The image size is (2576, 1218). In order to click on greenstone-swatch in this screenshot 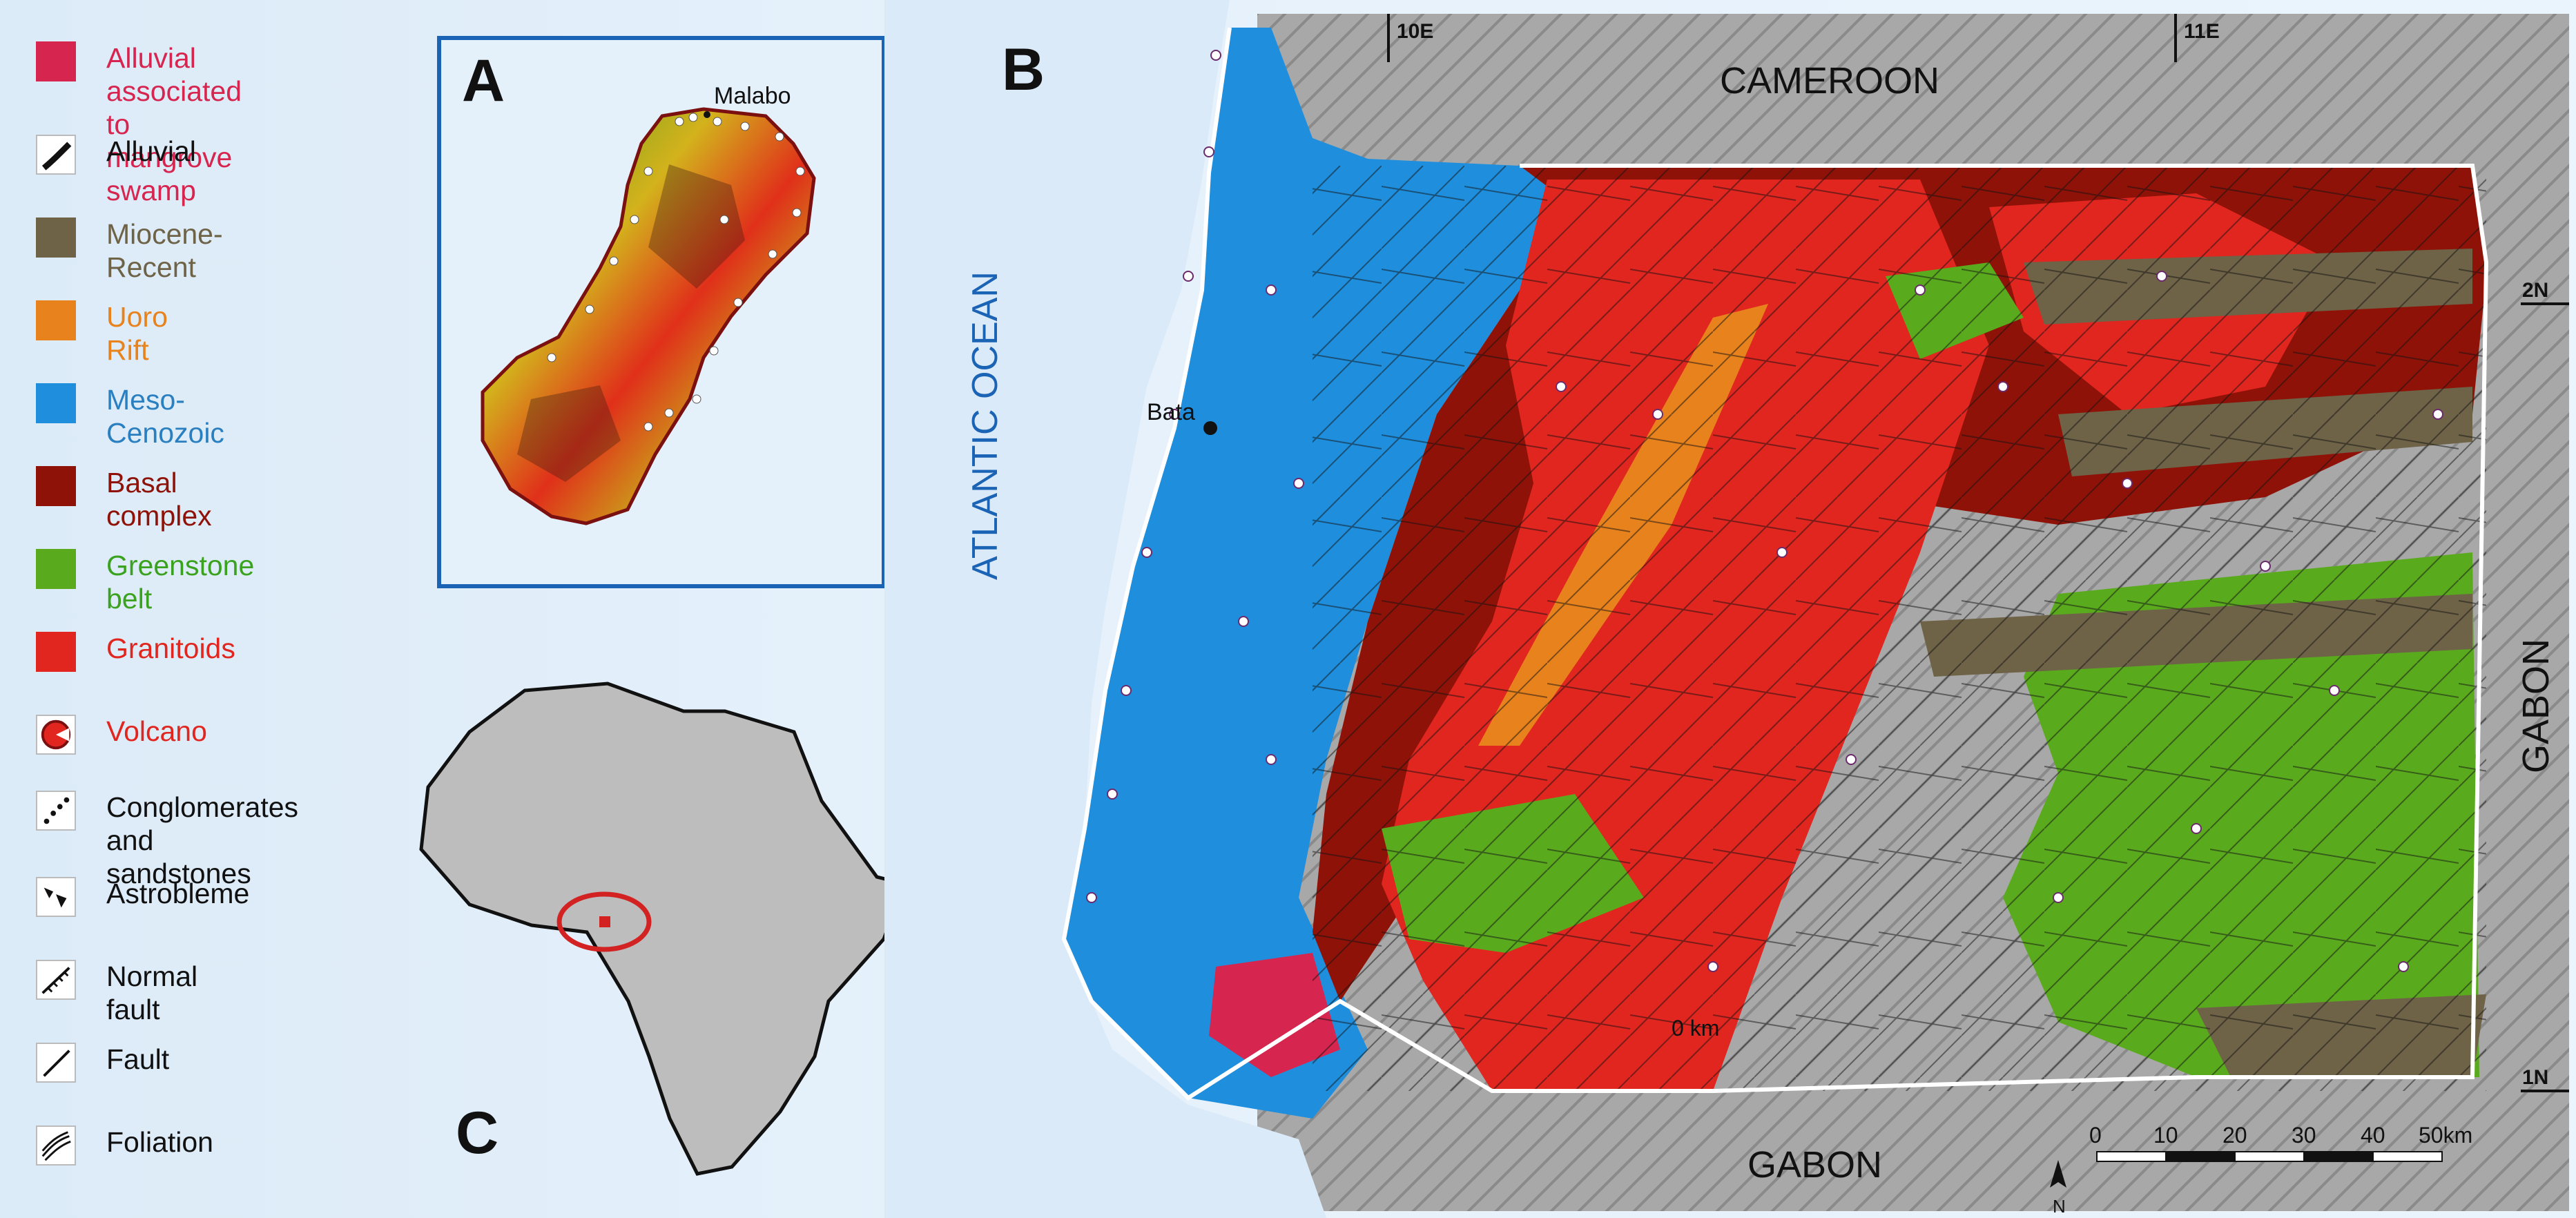, I will do `click(56, 569)`.